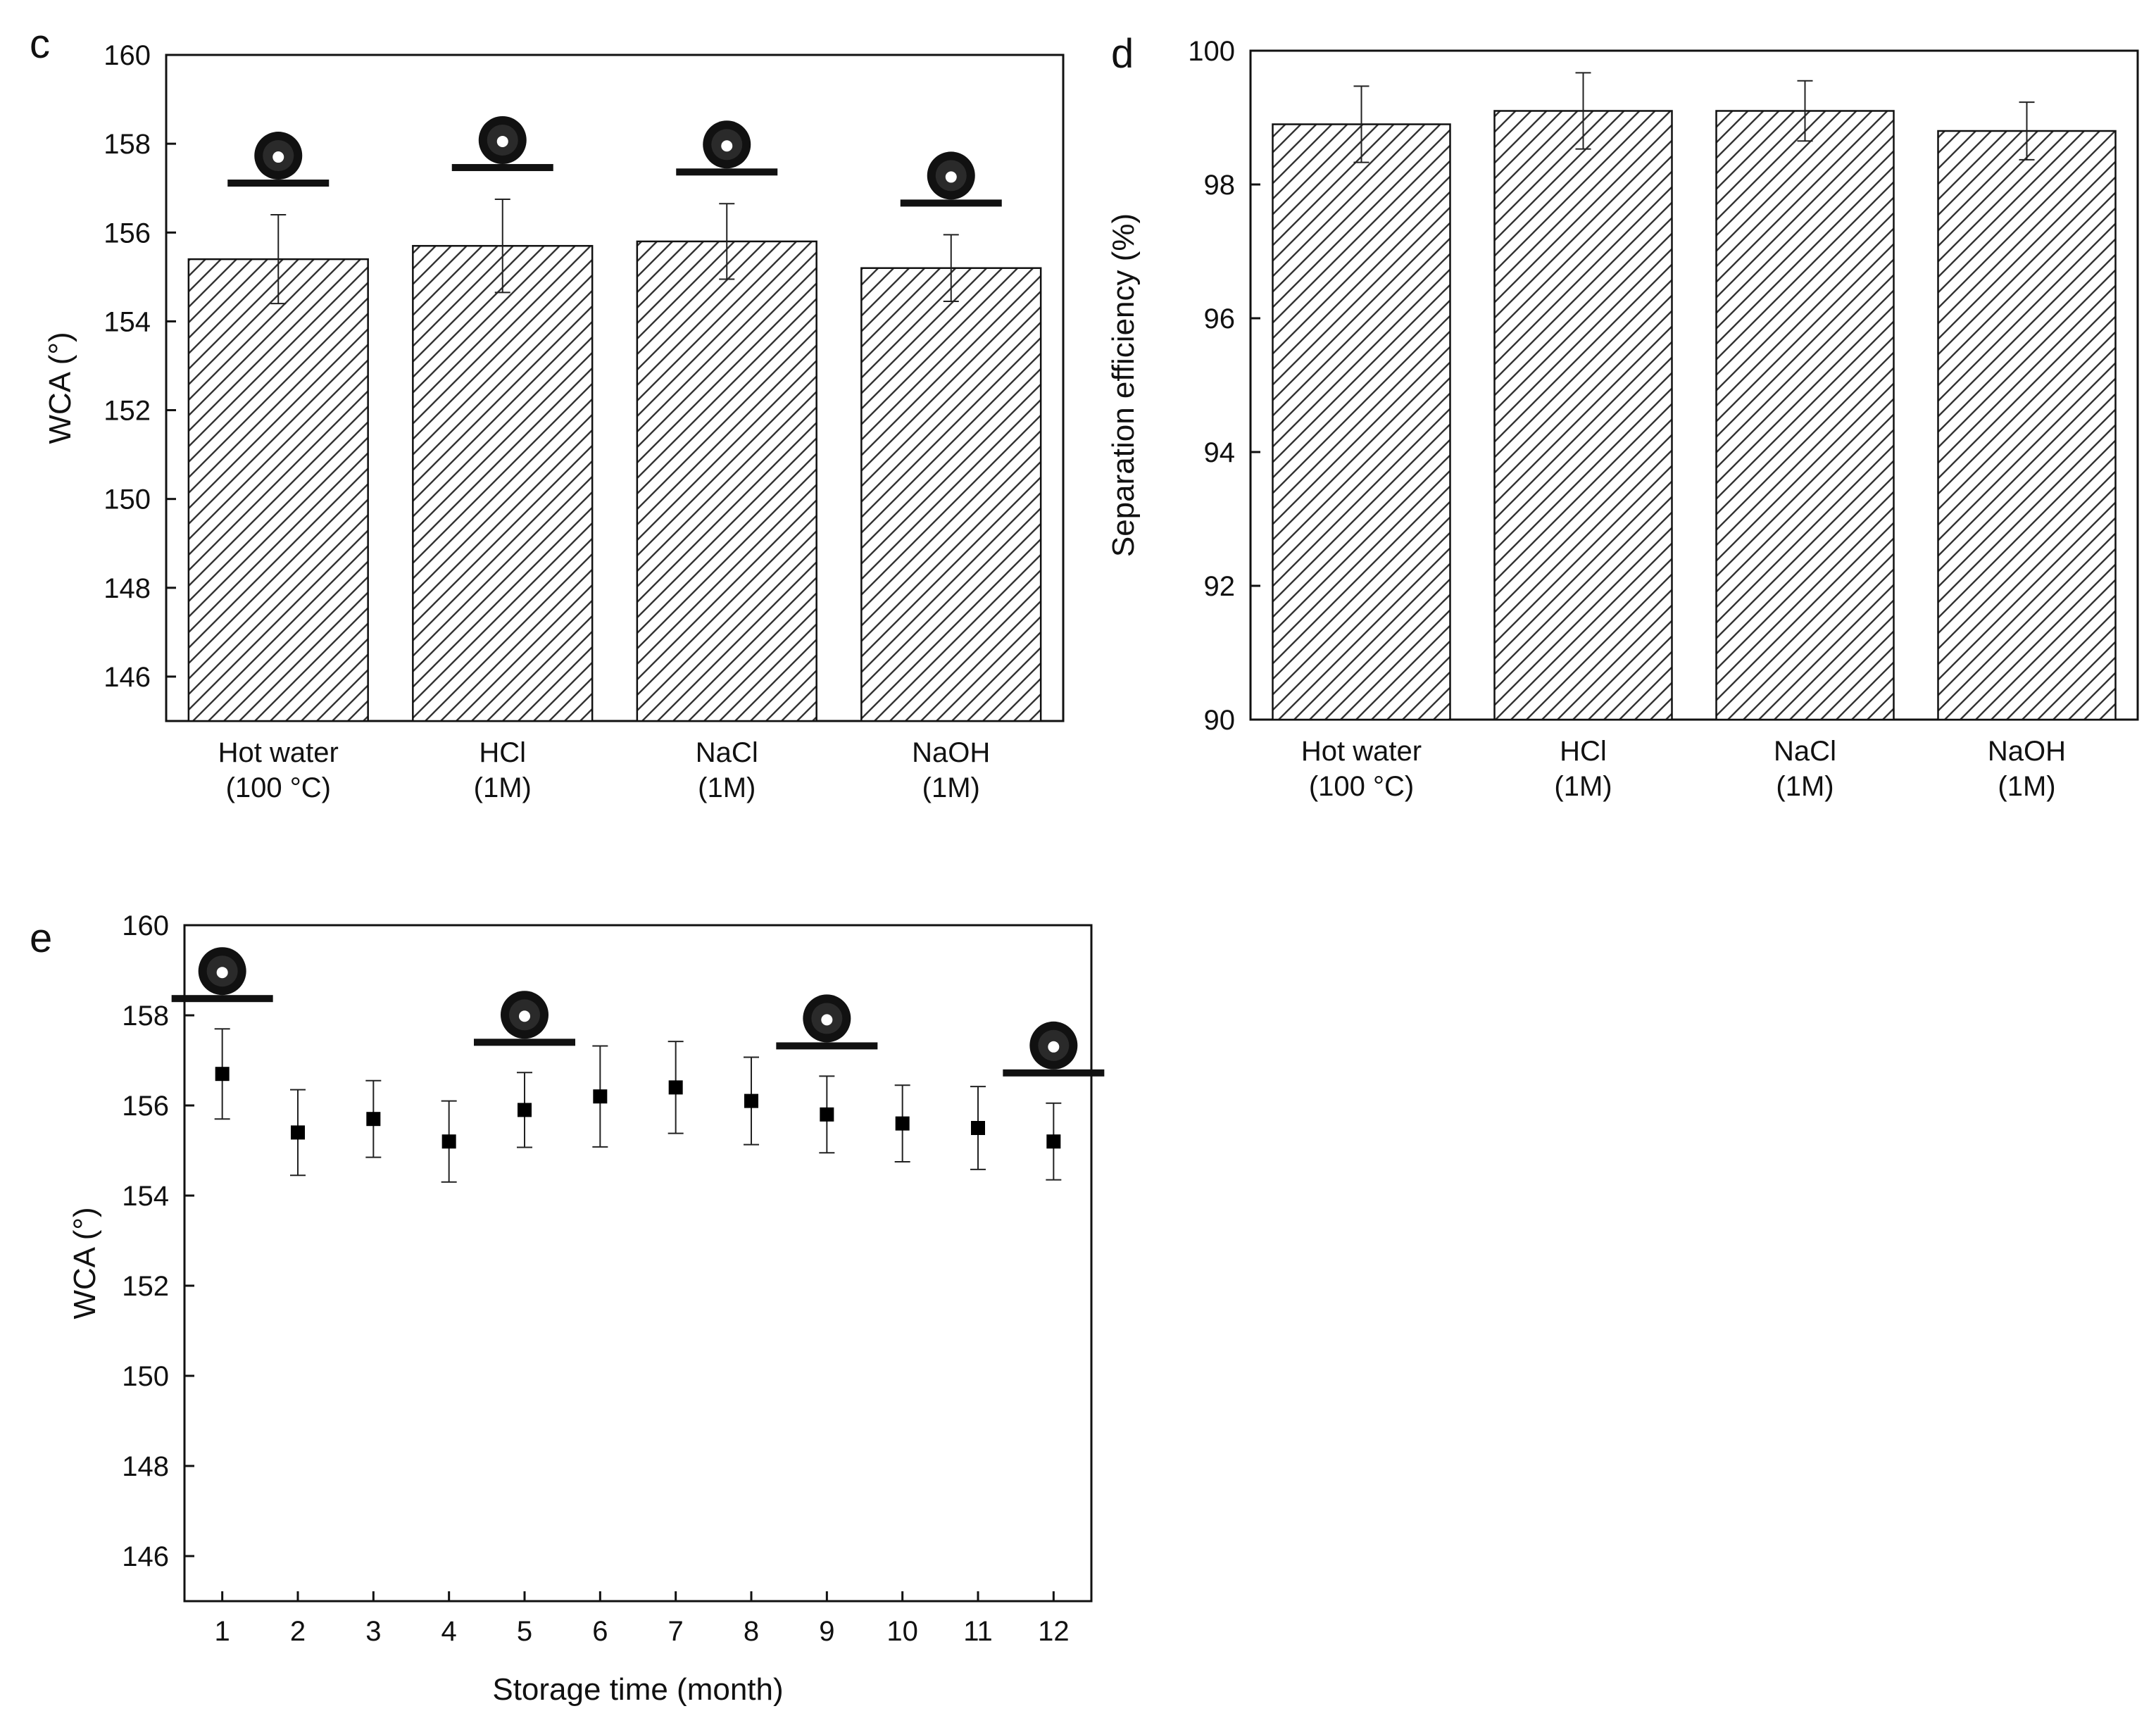 The width and height of the screenshot is (2156, 1730). Describe the element at coordinates (1220, 318) in the screenshot. I see `y-tick-label-96: 96` at that location.